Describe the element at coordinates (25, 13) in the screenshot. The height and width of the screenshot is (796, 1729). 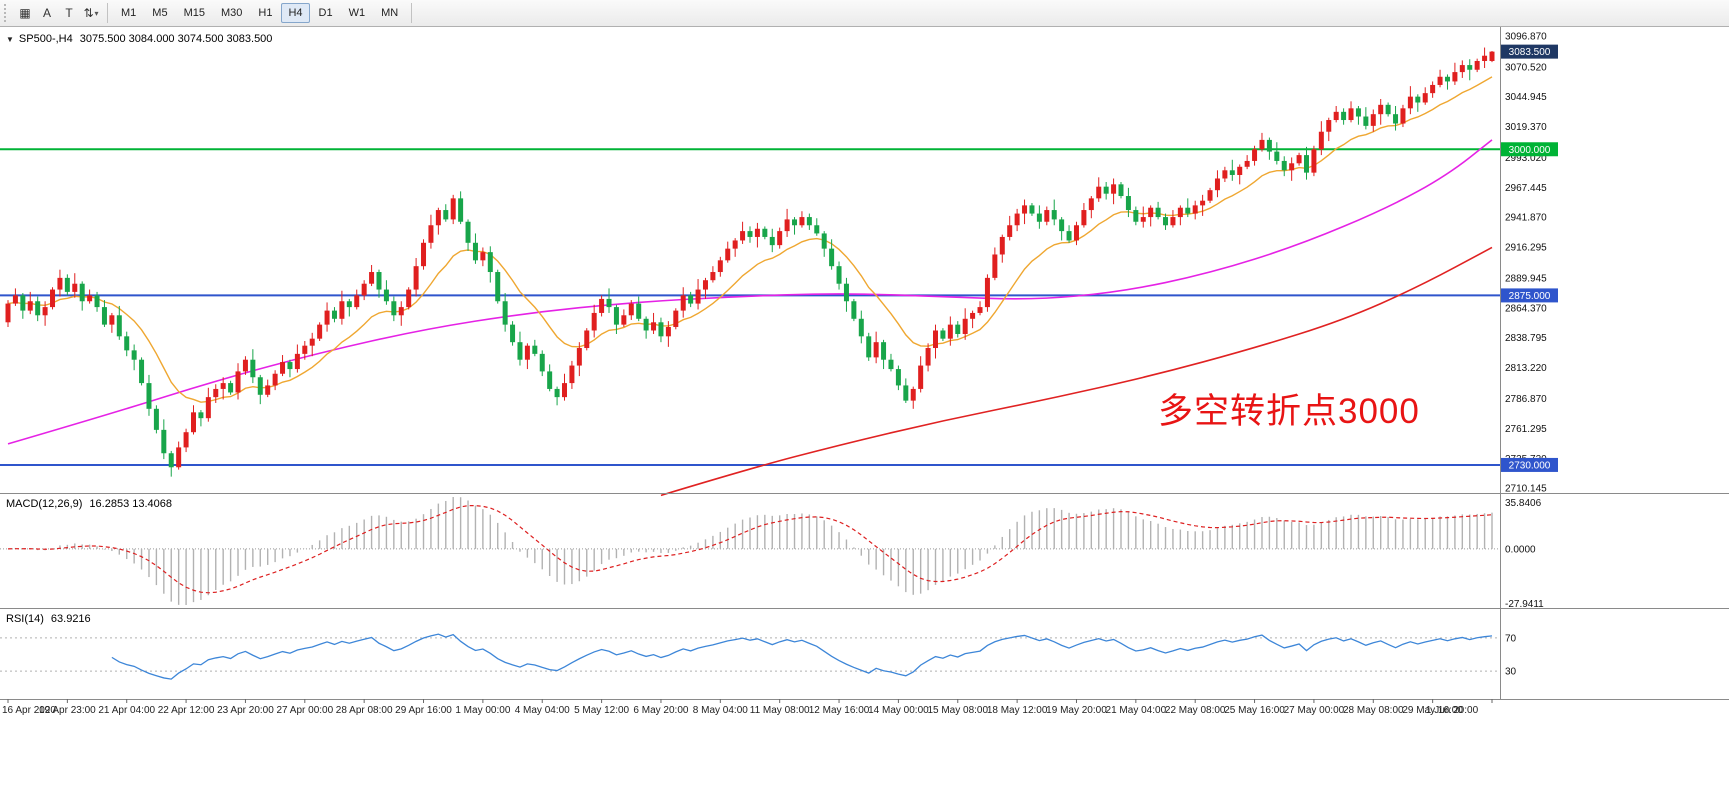
I see `chart-window-icon: ▦` at that location.